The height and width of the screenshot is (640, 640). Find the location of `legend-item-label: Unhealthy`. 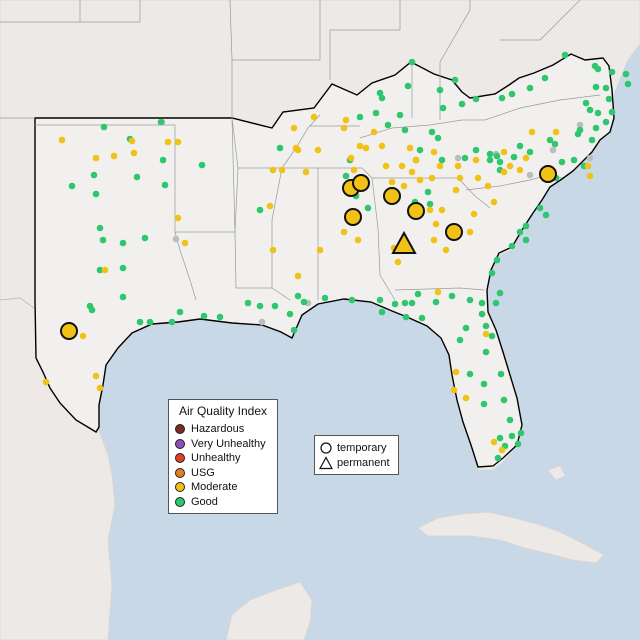

legend-item-label: Unhealthy is located at coordinates (216, 458).